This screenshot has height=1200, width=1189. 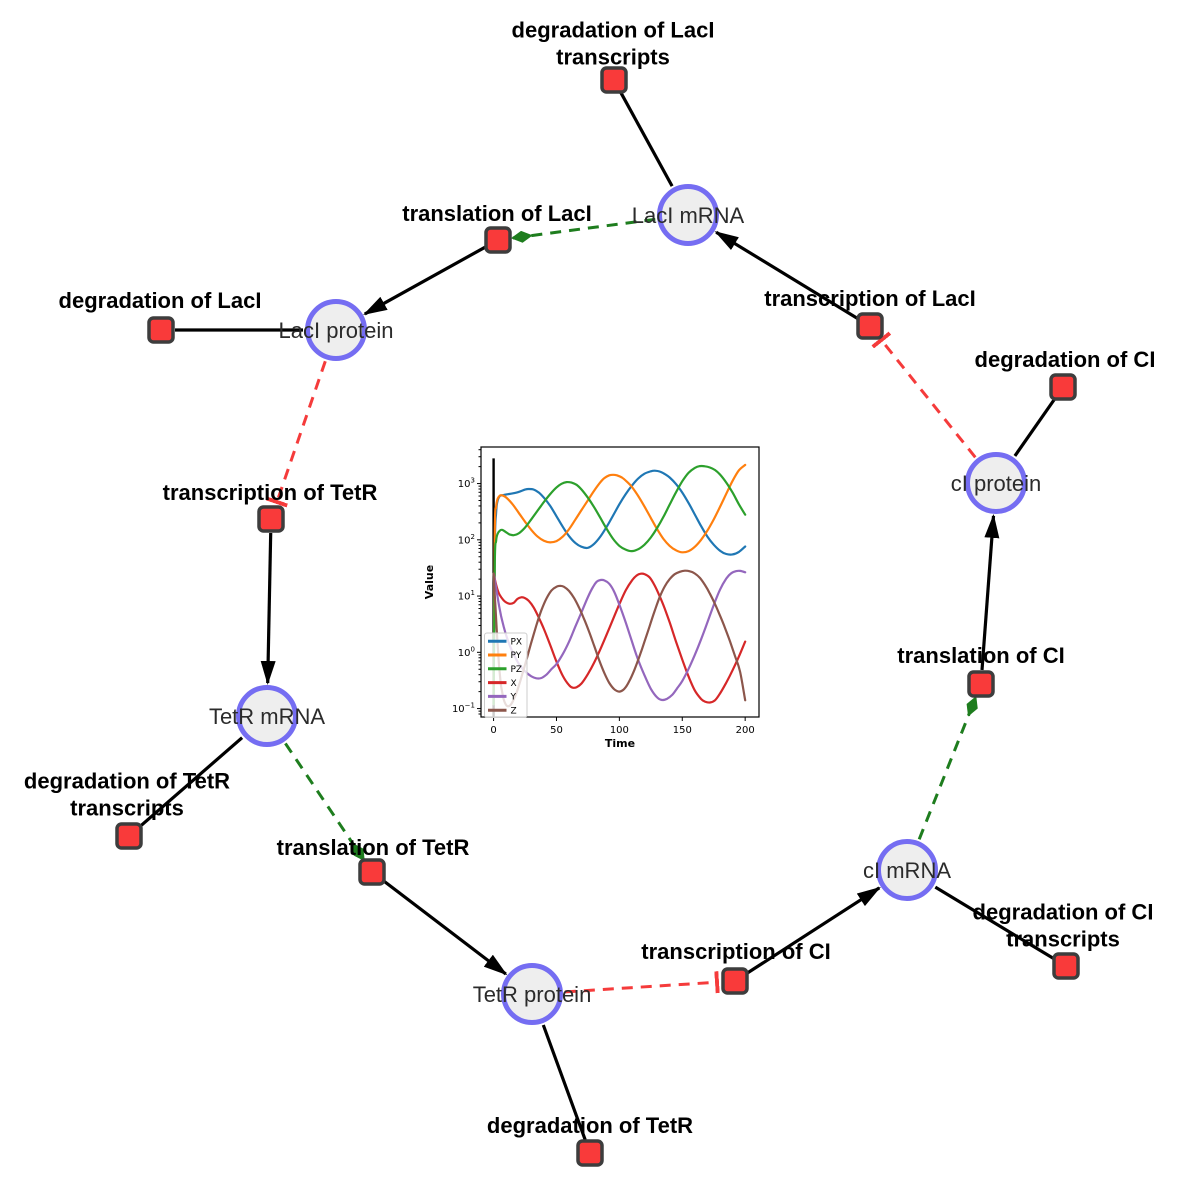 I want to click on chart-series-group, so click(x=619, y=587).